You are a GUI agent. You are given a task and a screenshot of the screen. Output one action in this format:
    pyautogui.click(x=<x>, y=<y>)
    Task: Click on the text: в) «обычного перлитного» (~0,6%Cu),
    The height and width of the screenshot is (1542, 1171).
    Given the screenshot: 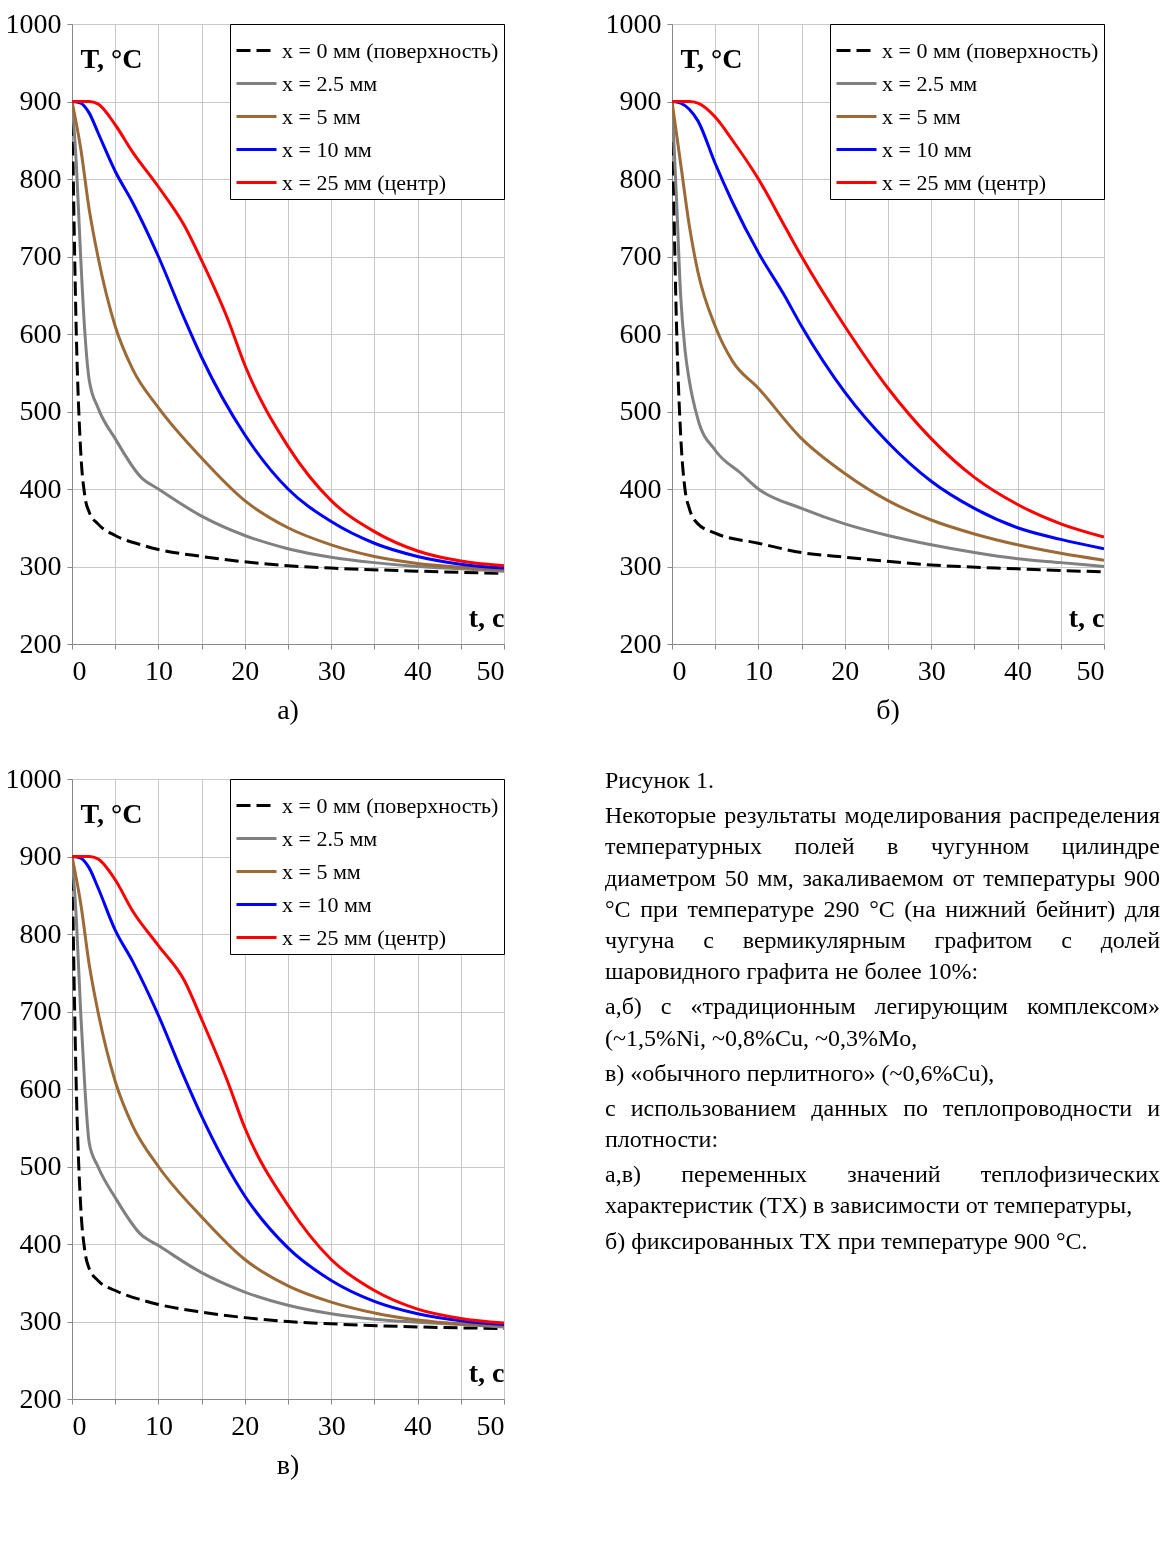 What is the action you would take?
    pyautogui.click(x=800, y=1073)
    